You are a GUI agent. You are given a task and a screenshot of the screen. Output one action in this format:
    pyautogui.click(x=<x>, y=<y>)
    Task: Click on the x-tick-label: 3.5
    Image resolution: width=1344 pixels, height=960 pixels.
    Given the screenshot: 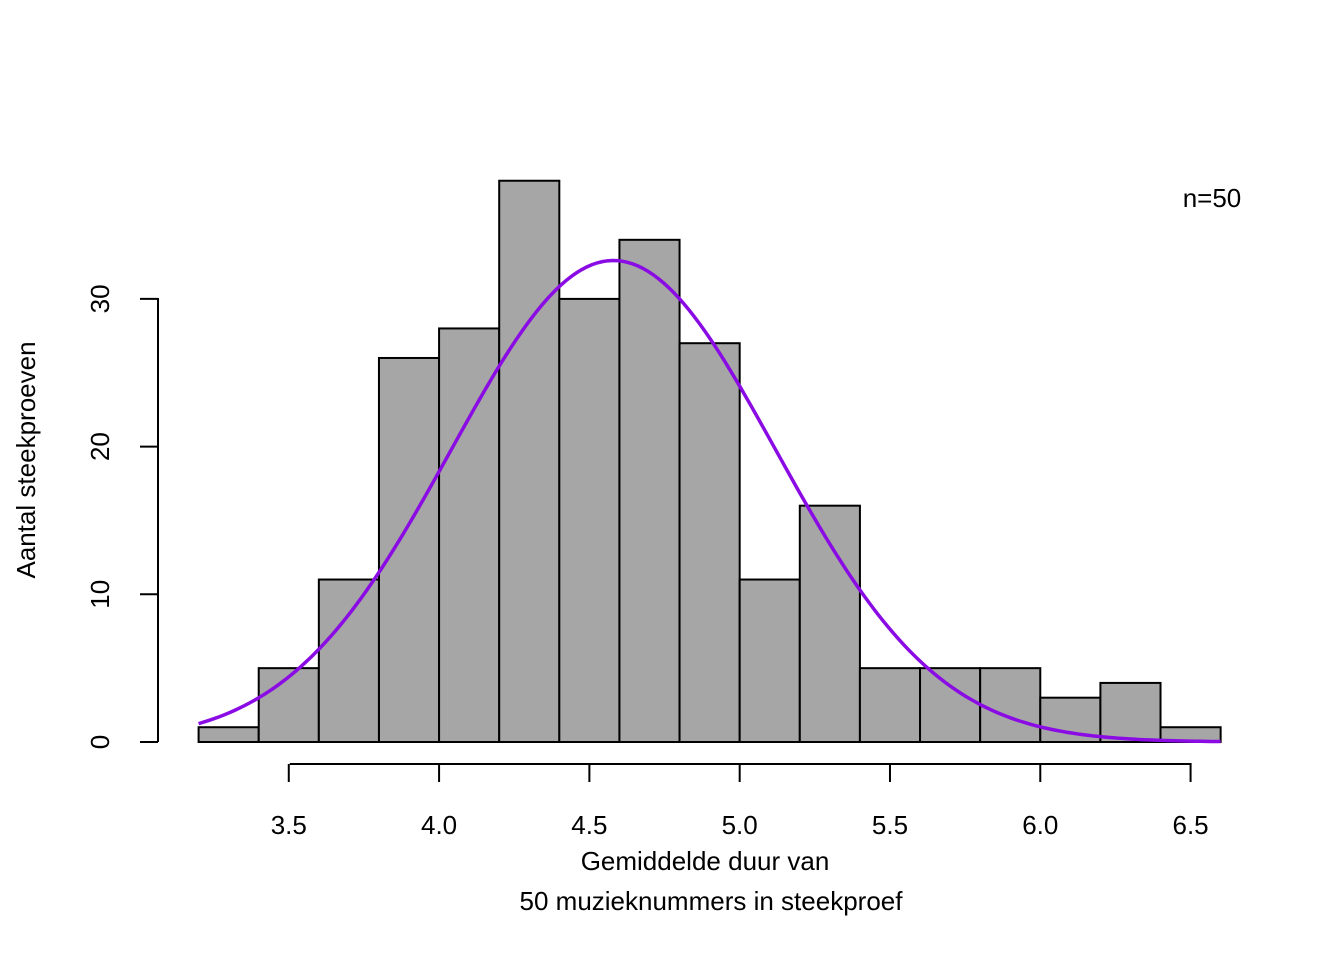 What is the action you would take?
    pyautogui.click(x=289, y=825)
    